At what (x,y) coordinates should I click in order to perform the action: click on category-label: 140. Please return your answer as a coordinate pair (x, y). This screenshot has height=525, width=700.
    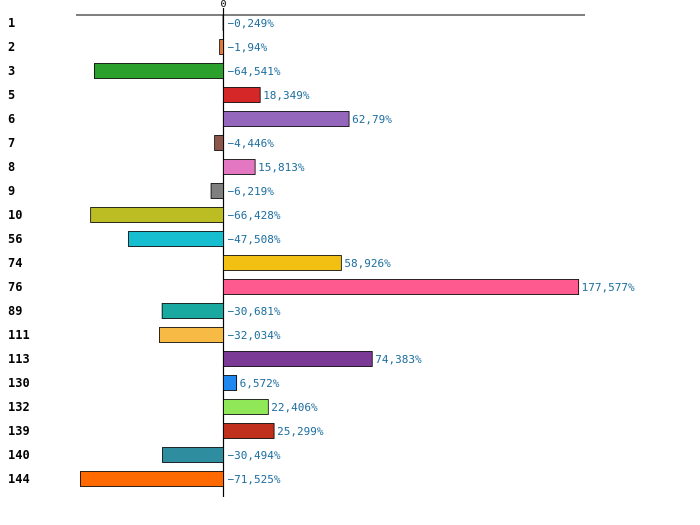
    Looking at the image, I should click on (19, 455).